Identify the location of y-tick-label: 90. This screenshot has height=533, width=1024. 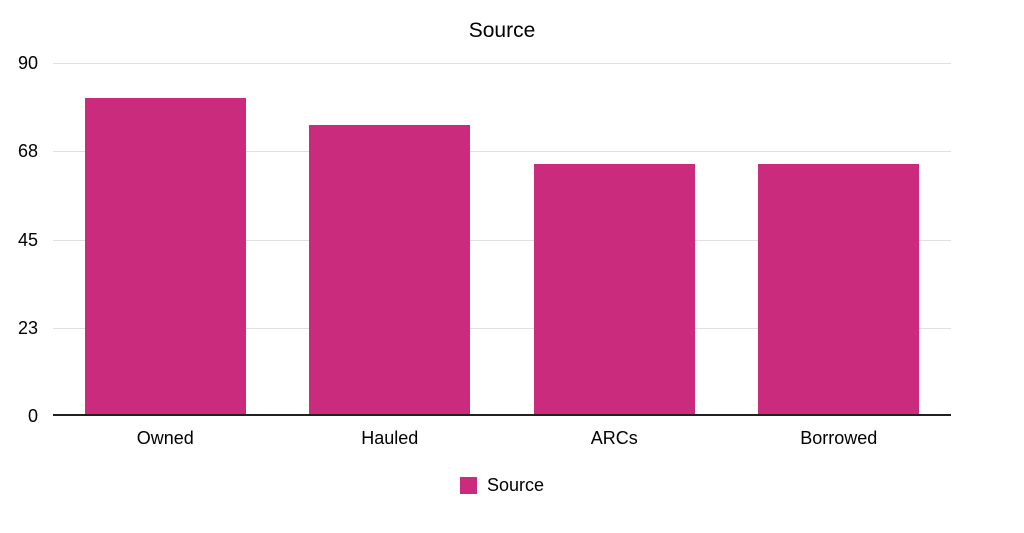
(27, 63).